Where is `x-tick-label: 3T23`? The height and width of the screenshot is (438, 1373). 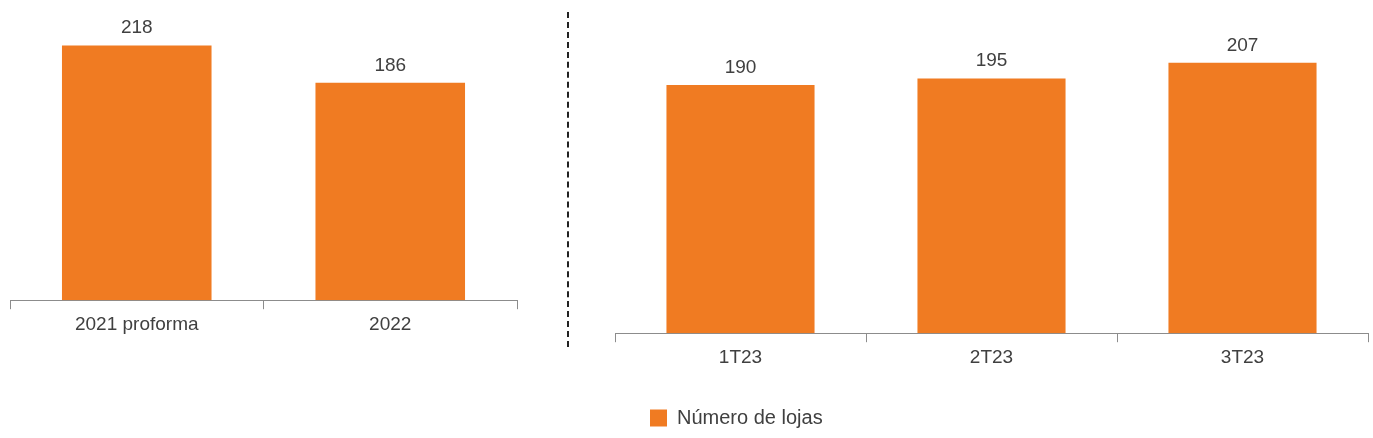
x-tick-label: 3T23 is located at coordinates (1242, 356).